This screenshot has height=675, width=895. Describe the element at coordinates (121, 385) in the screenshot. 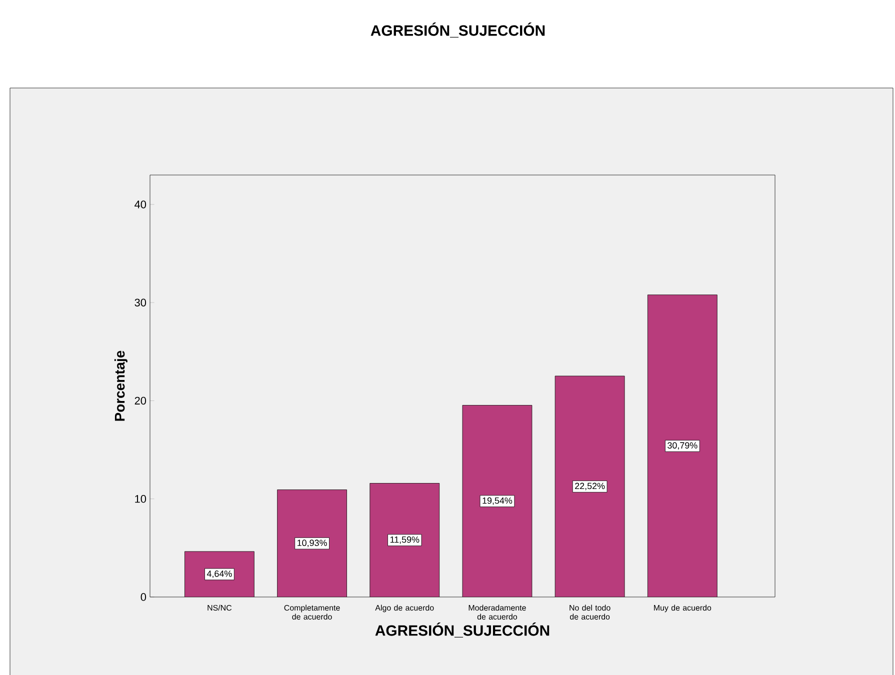

I see `y-axis-title: Porcentaje` at that location.